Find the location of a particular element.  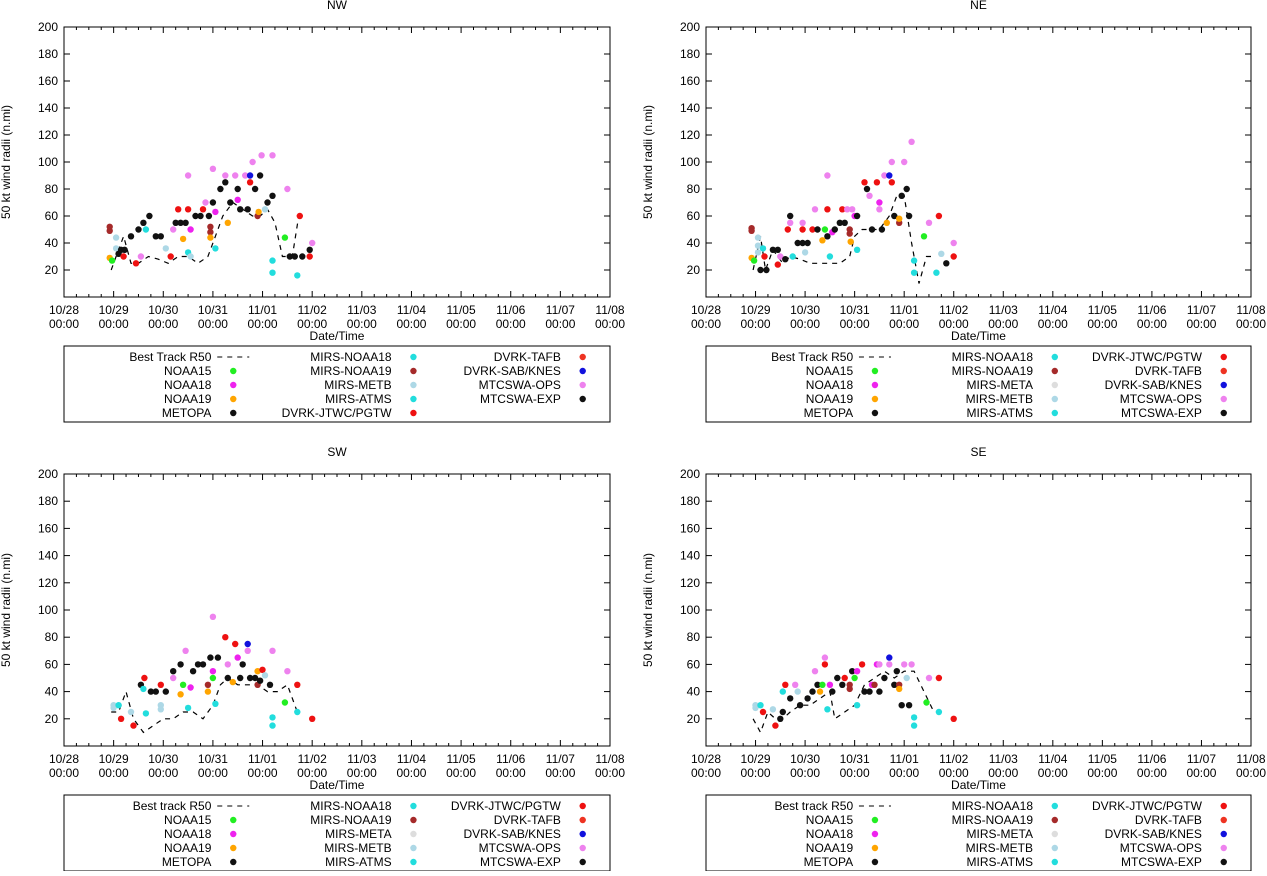

x-tick-label: 10/30 is located at coordinates (163, 759).